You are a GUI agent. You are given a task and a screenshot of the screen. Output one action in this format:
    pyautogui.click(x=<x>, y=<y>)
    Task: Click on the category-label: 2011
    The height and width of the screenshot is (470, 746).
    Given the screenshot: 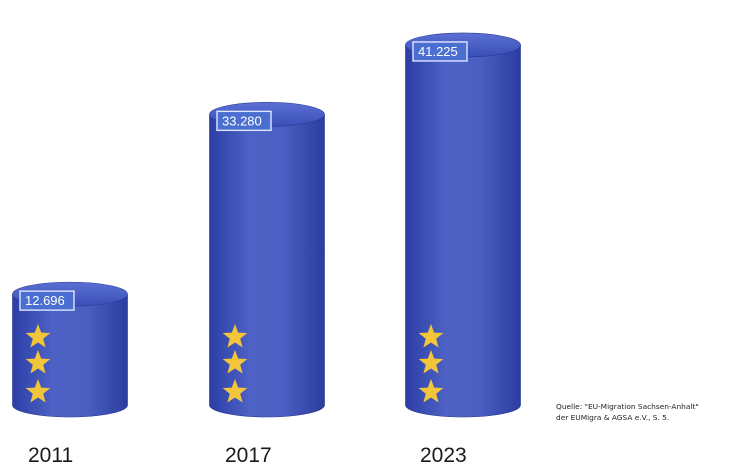 What is the action you would take?
    pyautogui.click(x=50, y=455)
    